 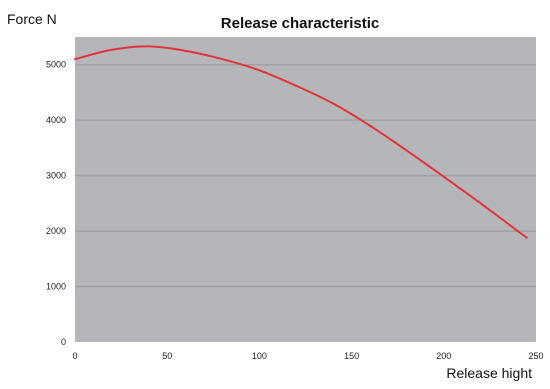 What do you see at coordinates (56, 65) in the screenshot?
I see `y-tick-label: 5000` at bounding box center [56, 65].